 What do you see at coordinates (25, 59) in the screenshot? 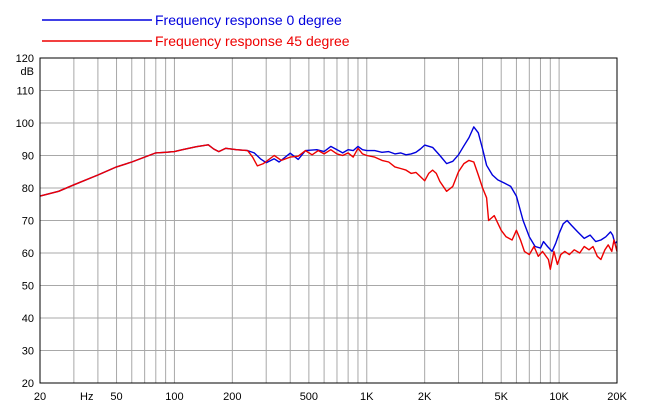
I see `y-tick-label: 120` at bounding box center [25, 59].